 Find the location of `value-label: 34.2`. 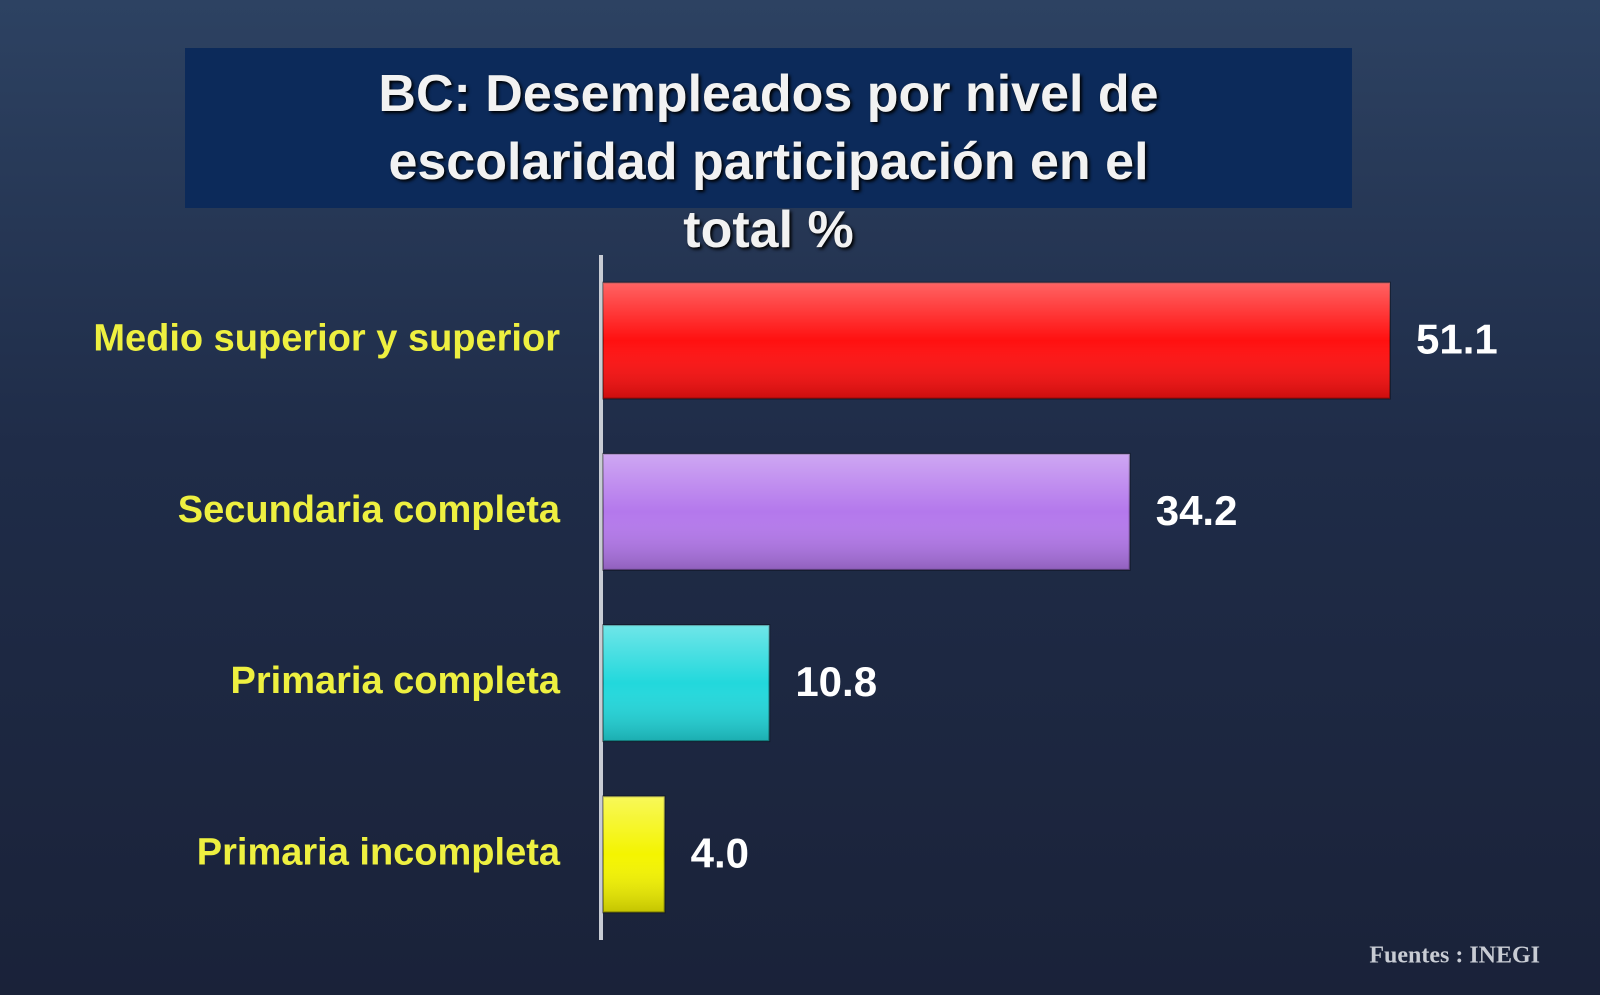

value-label: 34.2 is located at coordinates (1197, 510).